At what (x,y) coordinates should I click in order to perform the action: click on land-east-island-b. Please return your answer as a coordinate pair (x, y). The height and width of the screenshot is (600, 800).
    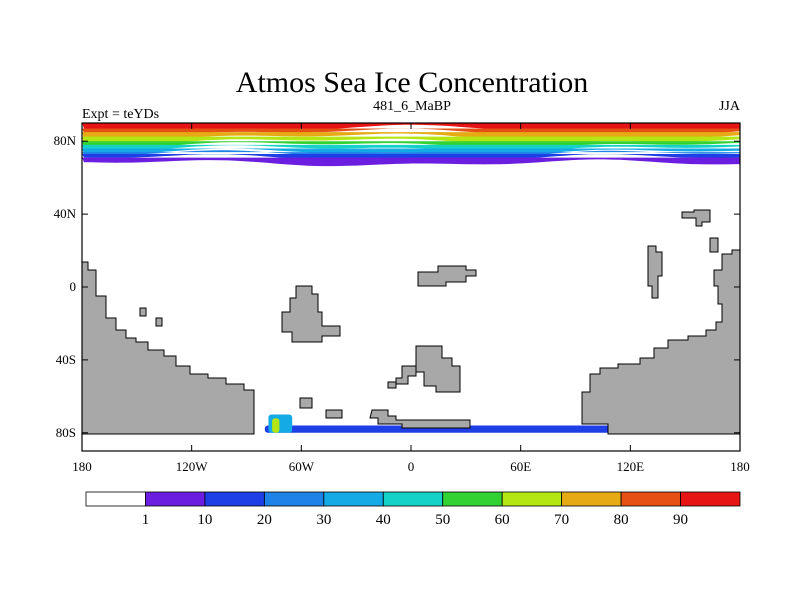
    Looking at the image, I should click on (696, 218).